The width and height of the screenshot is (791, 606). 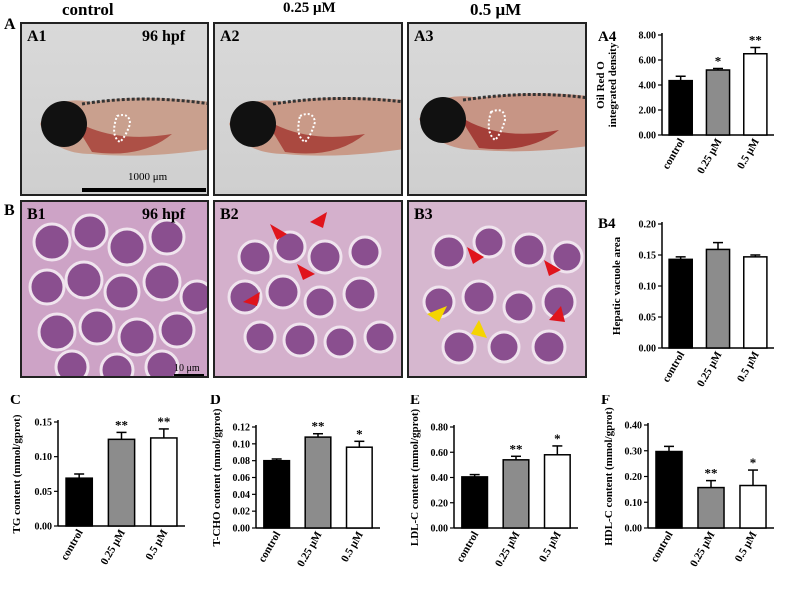 What do you see at coordinates (242, 428) in the screenshot?
I see `y-tick-label: 0.12` at bounding box center [242, 428].